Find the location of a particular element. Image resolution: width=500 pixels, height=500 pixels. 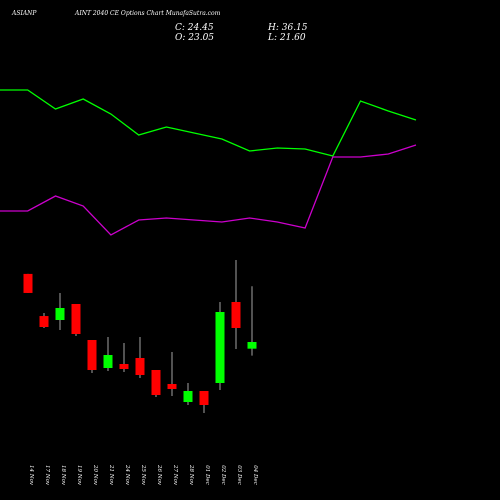

x-tick-label: 21 Nov is located at coordinates (111, 475).